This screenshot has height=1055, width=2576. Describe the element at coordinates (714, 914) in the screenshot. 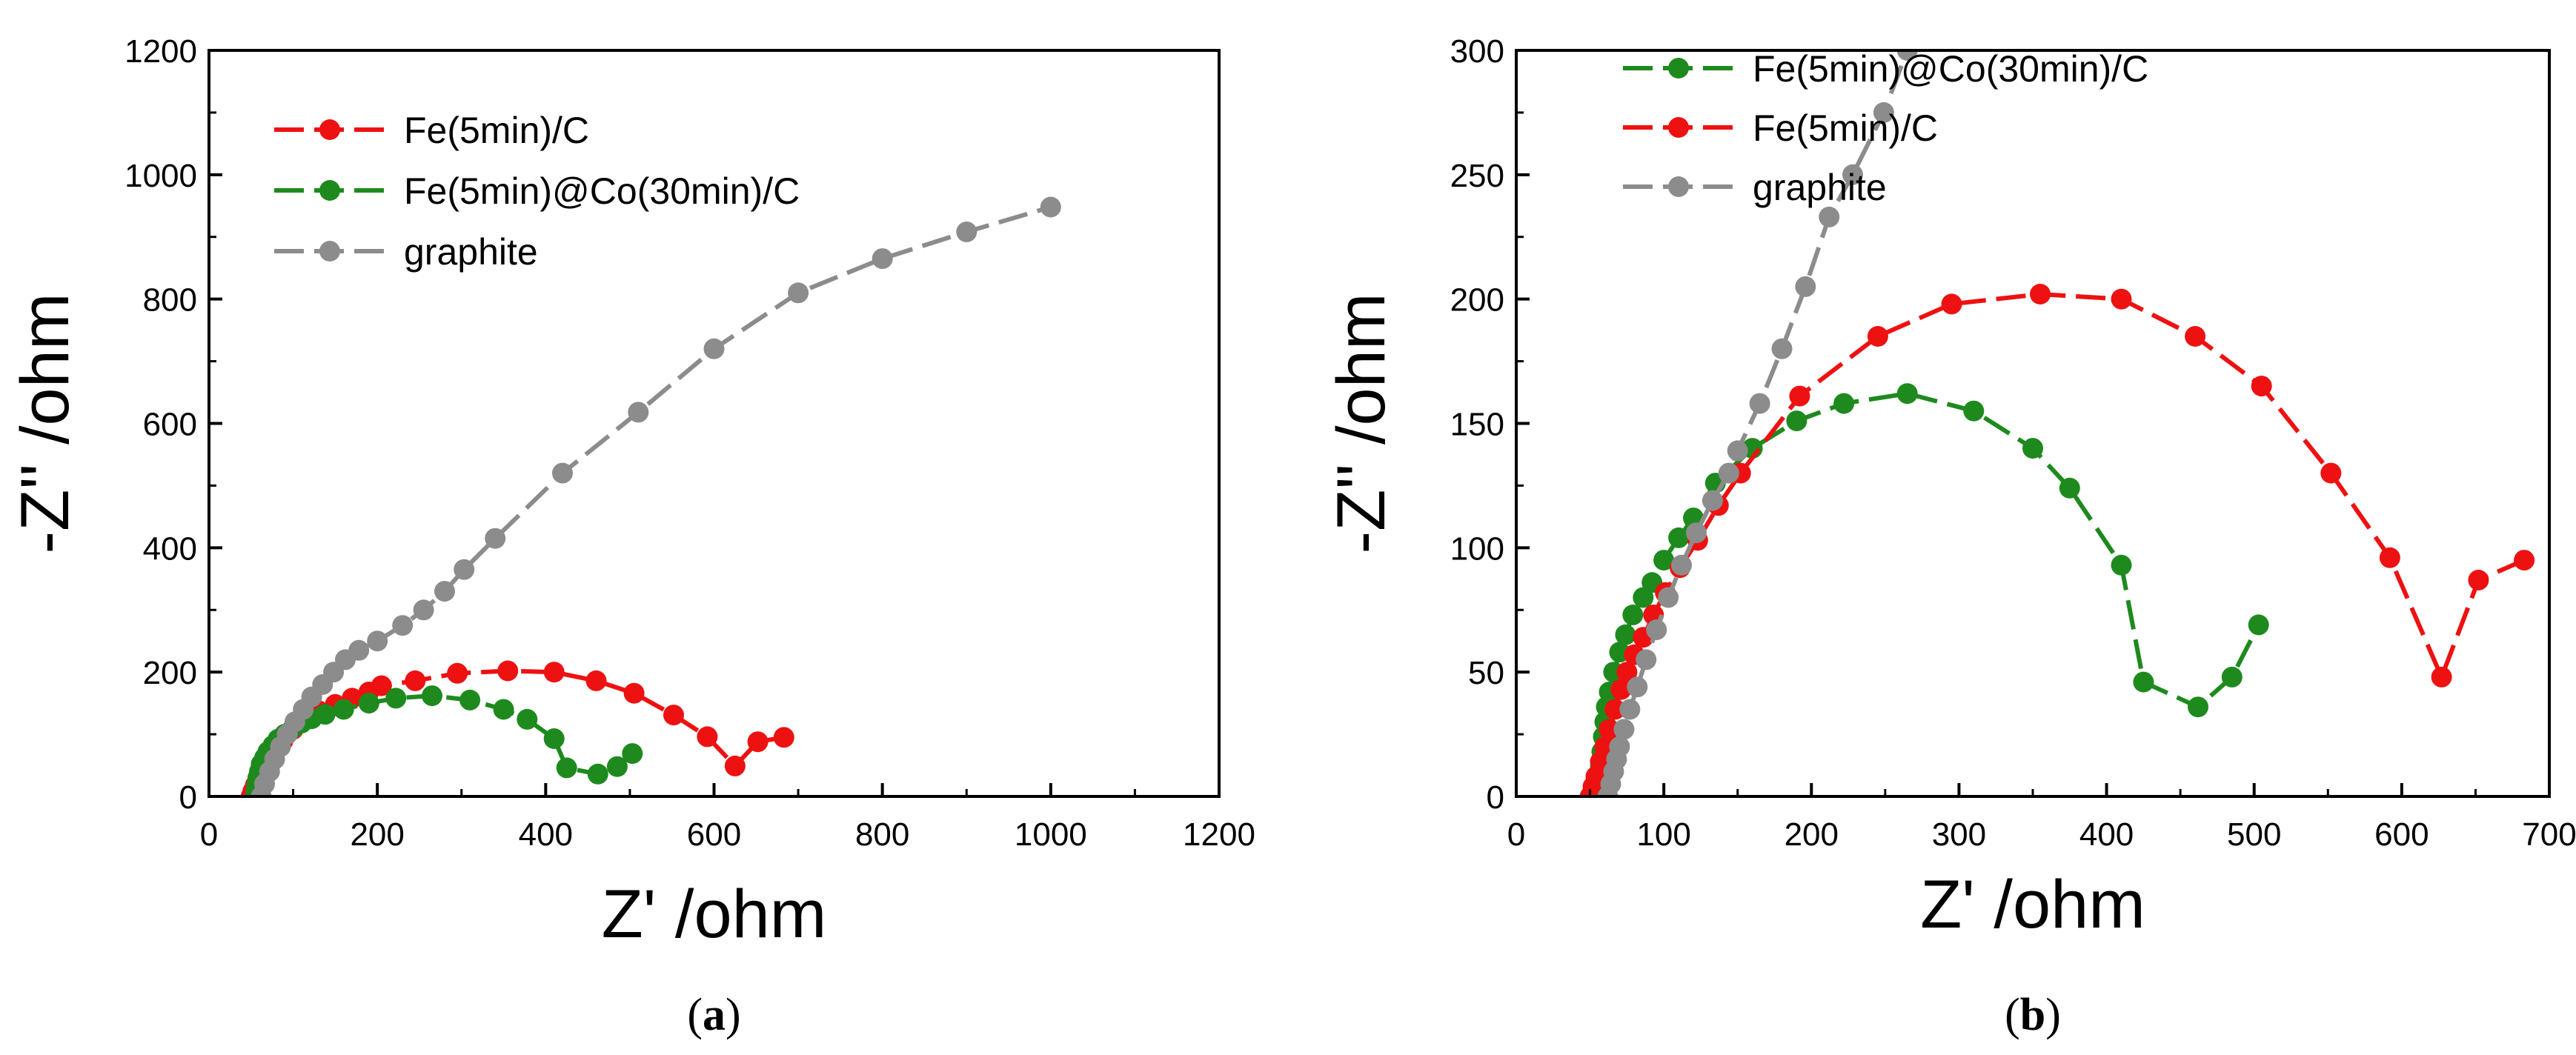

I see `x-axis-label: Z' /ohm` at that location.